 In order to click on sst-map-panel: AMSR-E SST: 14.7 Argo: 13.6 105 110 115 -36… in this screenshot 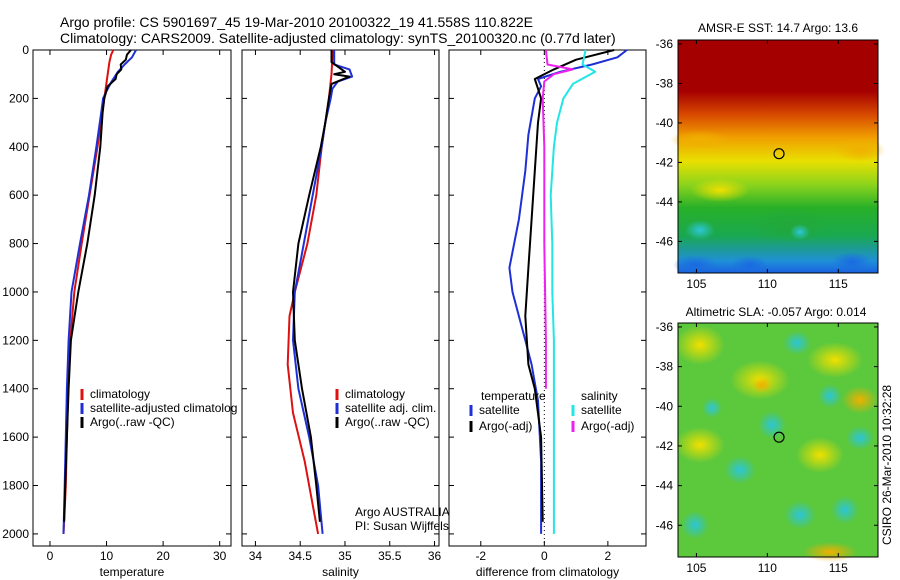, I will do `click(770, 156)`.